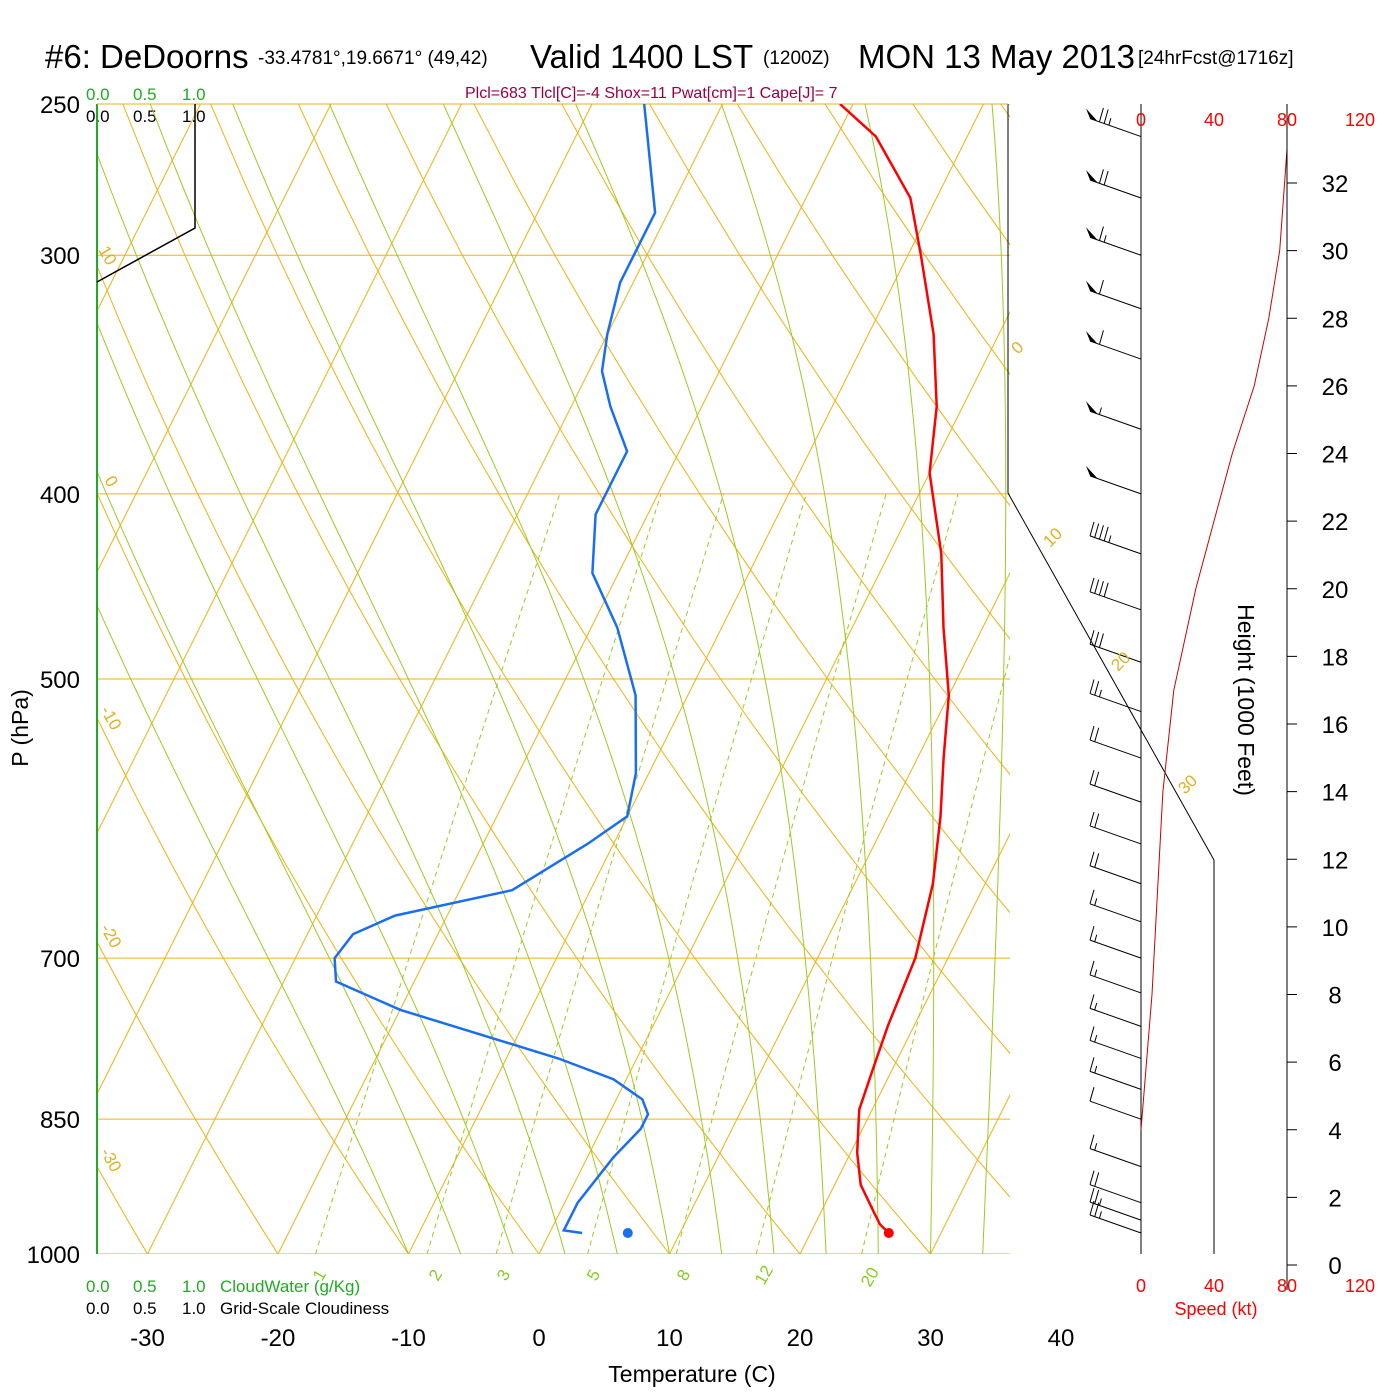  Describe the element at coordinates (1187, 784) in the screenshot. I see `isotherm-label-right-30: 30` at that location.